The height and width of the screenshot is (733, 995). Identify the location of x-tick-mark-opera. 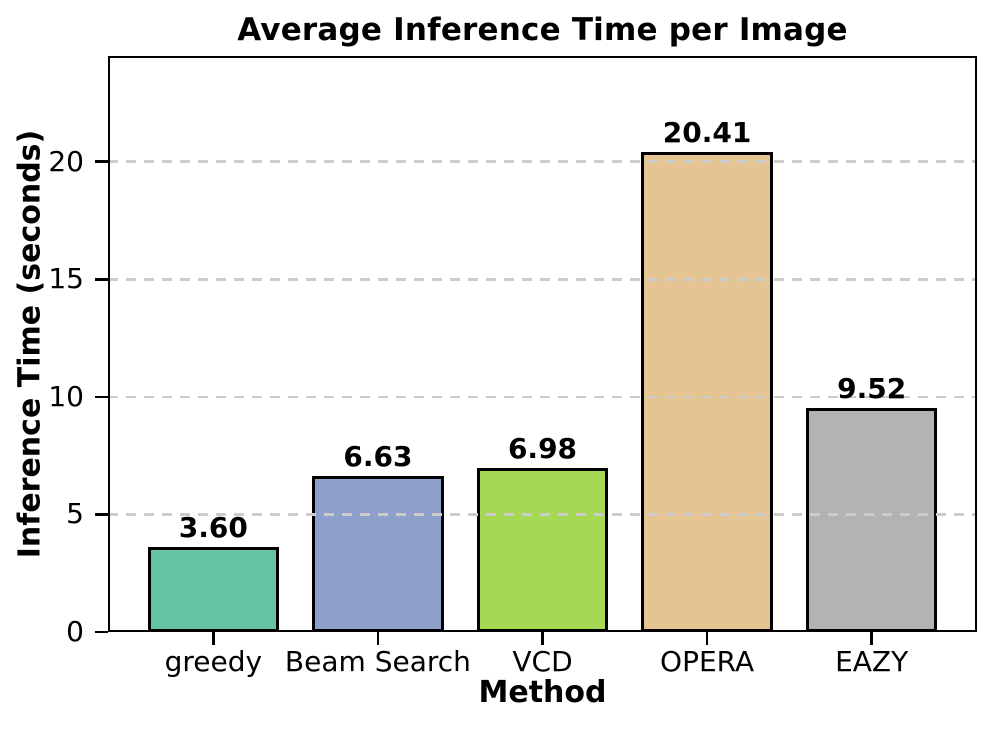
(707, 638).